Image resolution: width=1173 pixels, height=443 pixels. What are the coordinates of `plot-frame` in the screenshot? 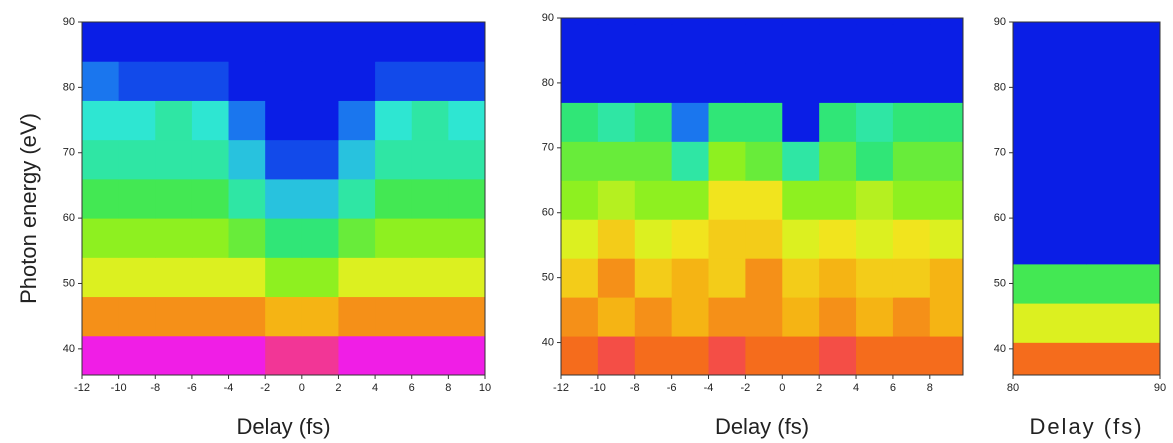 It's located at (1086, 198).